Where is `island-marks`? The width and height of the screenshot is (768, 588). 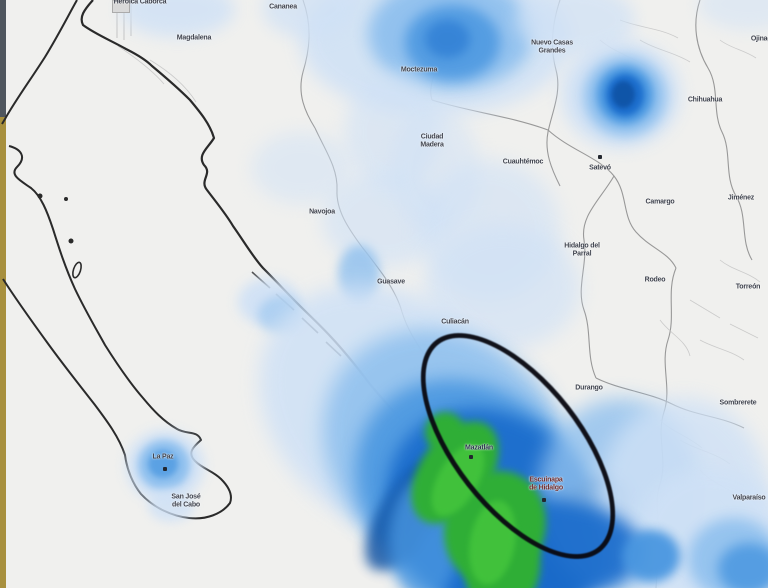
island-marks is located at coordinates (59, 236).